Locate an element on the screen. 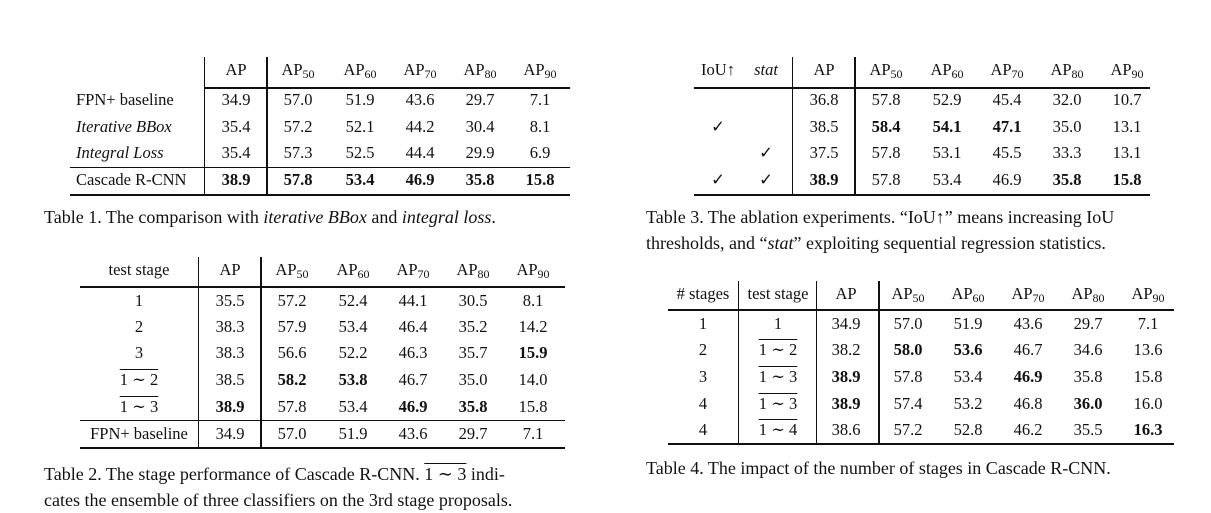 The height and width of the screenshot is (513, 1211). table-cell: 36.8 is located at coordinates (824, 99).